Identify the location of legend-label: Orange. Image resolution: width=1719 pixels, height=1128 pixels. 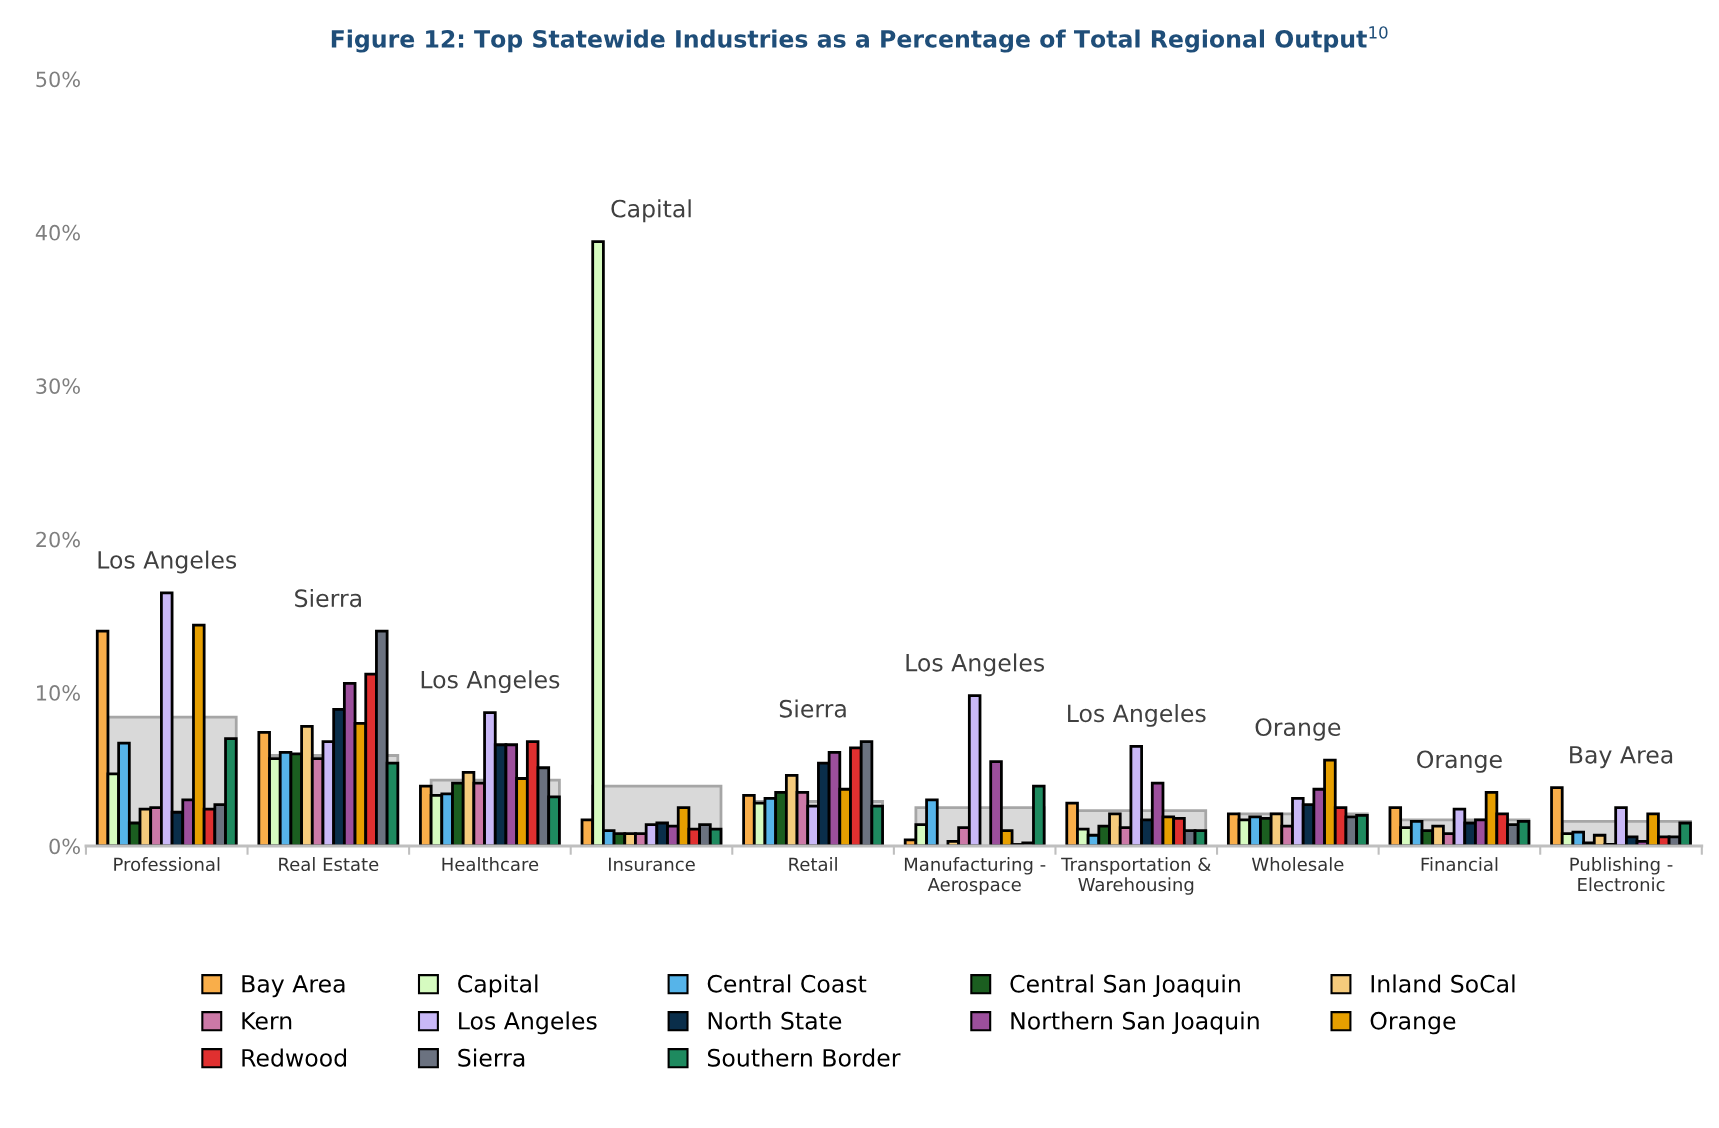
(1413, 1023).